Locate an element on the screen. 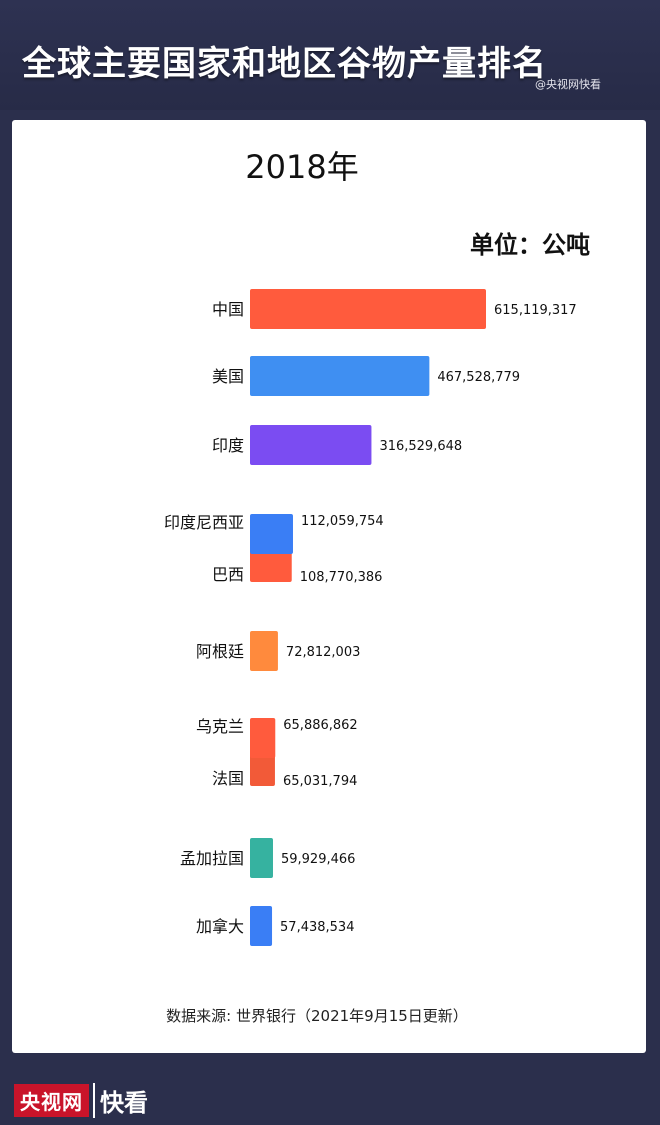 The image size is (660, 1125). category-label: 孟加拉国 is located at coordinates (212, 858).